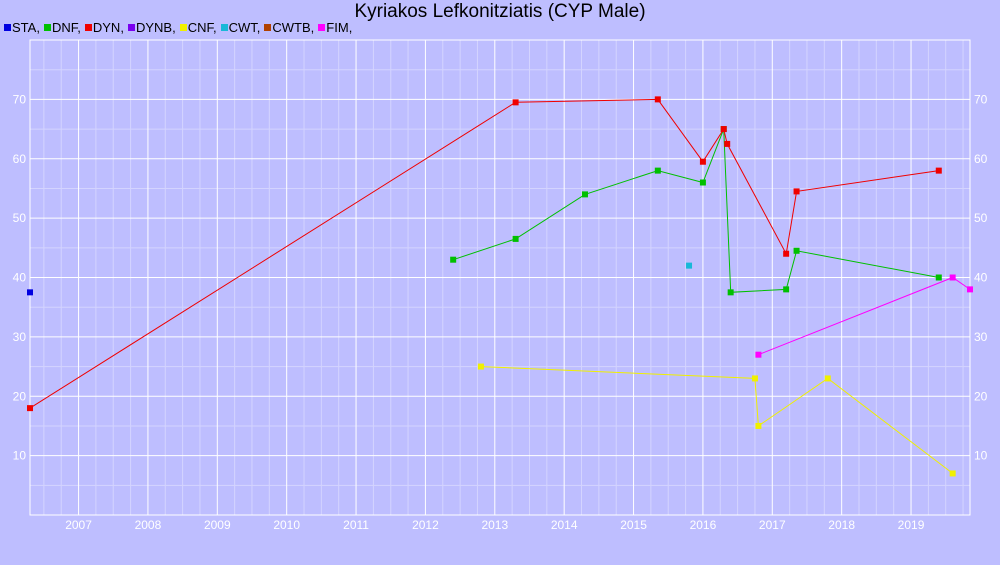  I want to click on series-line-fim, so click(864, 316).